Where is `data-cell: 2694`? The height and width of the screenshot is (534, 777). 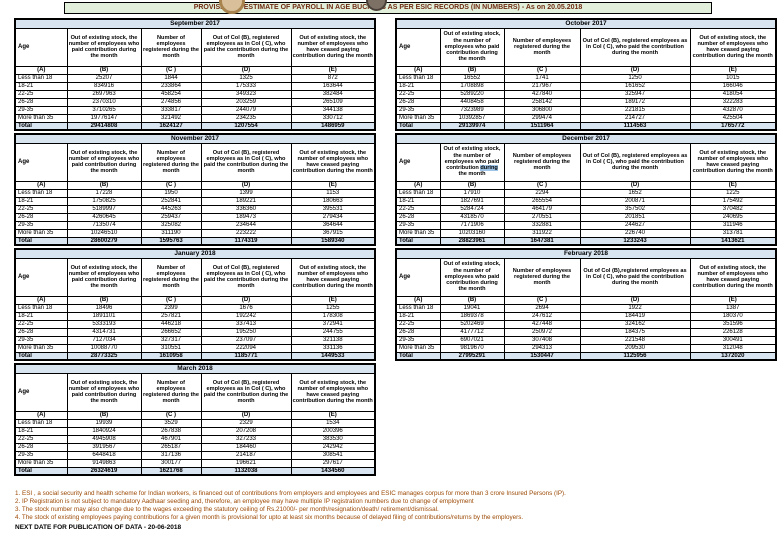 data-cell: 2694 is located at coordinates (542, 308).